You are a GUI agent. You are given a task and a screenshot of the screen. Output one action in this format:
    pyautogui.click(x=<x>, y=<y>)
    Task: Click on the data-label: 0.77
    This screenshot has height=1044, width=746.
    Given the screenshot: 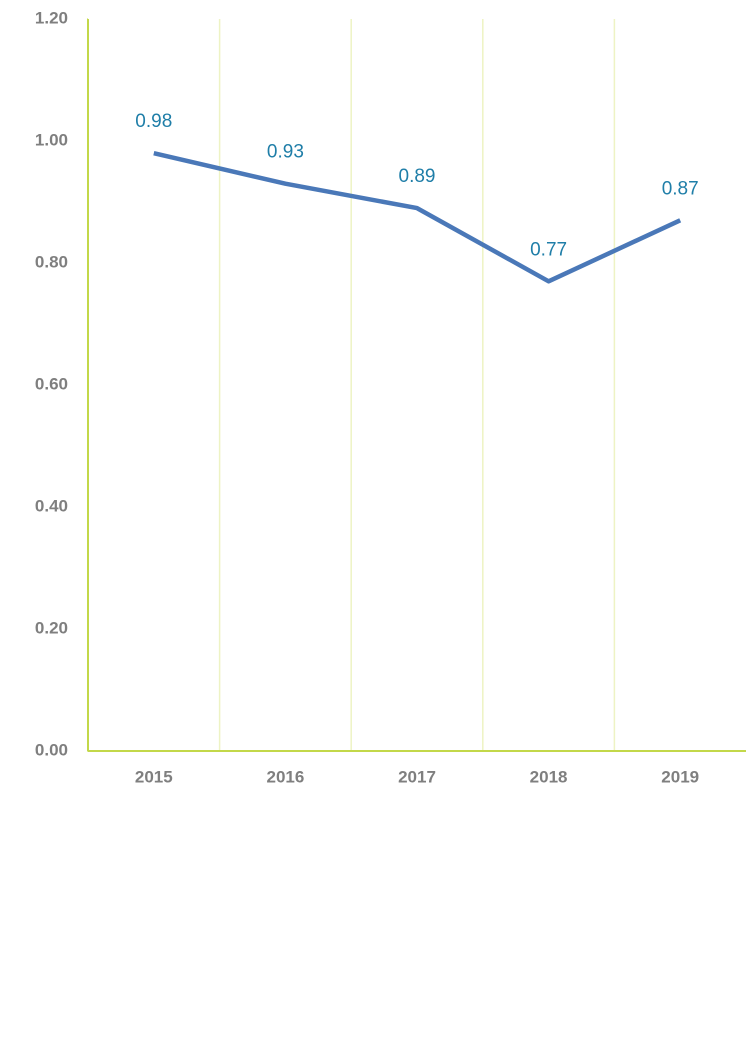 What is the action you would take?
    pyautogui.click(x=548, y=249)
    